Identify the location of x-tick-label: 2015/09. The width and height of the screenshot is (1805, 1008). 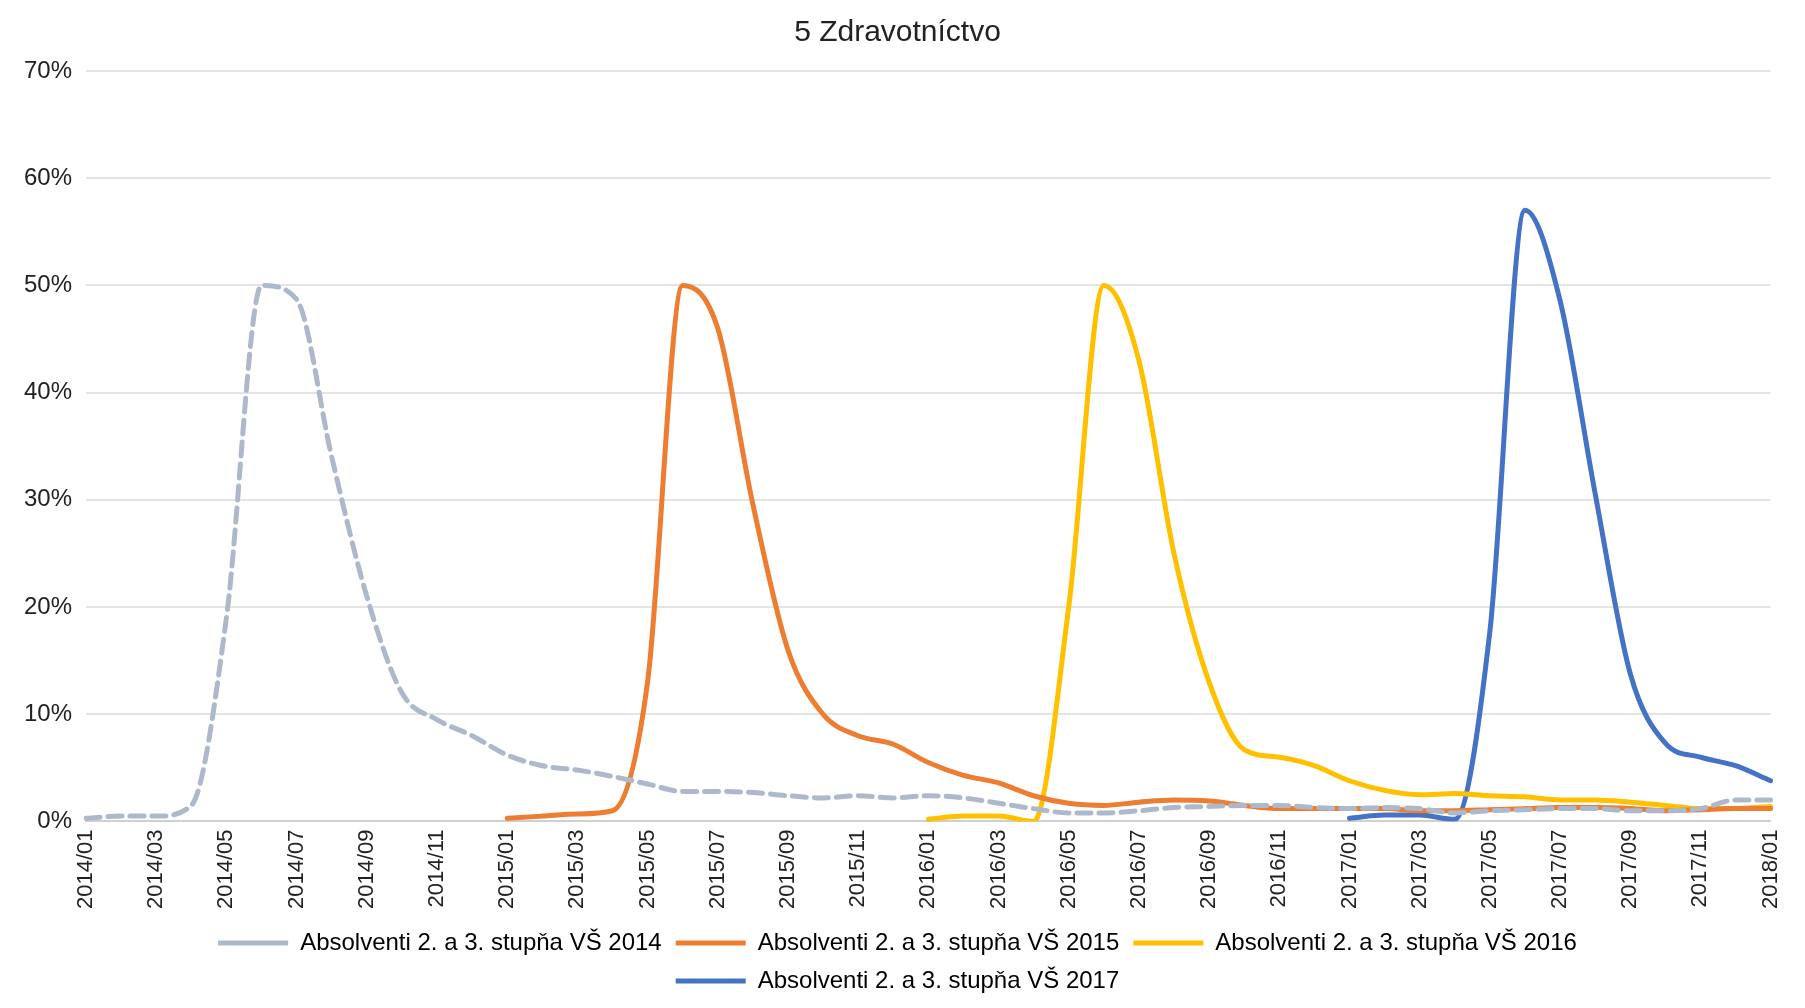
(786, 869).